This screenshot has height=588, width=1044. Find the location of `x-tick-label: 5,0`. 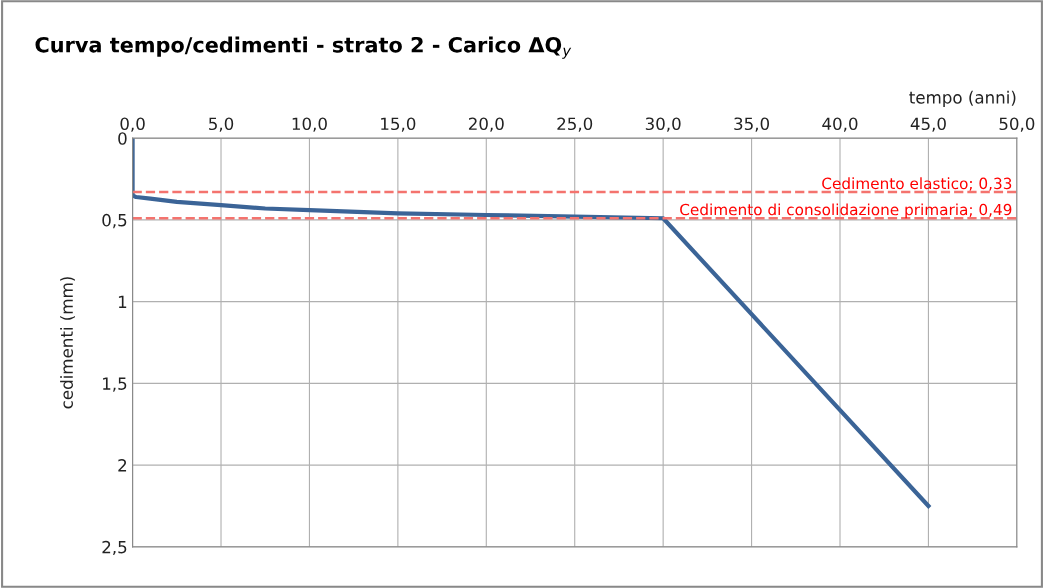

x-tick-label: 5,0 is located at coordinates (221, 124).